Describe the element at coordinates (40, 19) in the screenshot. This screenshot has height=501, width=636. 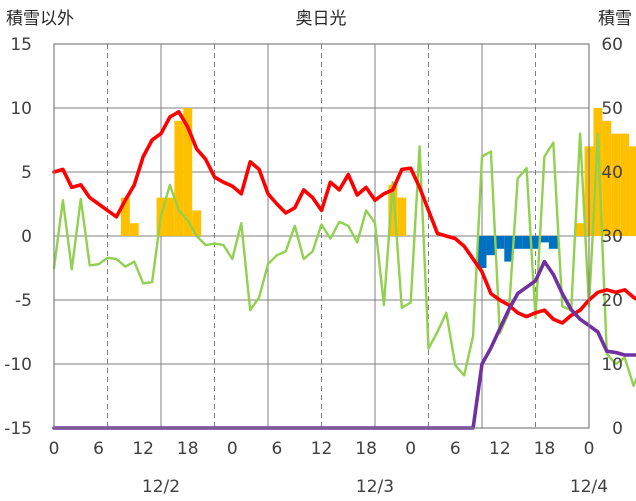
I see `left-axis-label: 積雪以外` at that location.